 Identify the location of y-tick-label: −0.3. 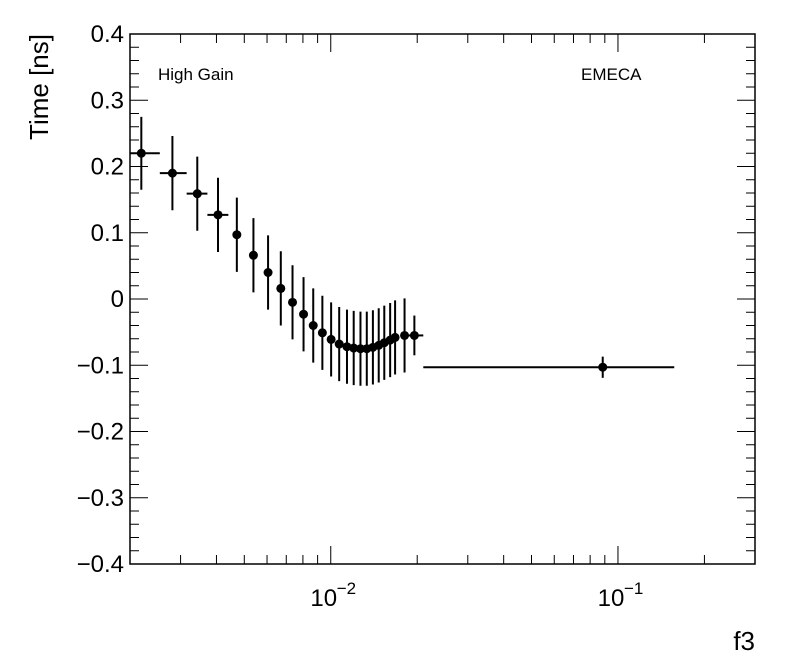
(100, 498).